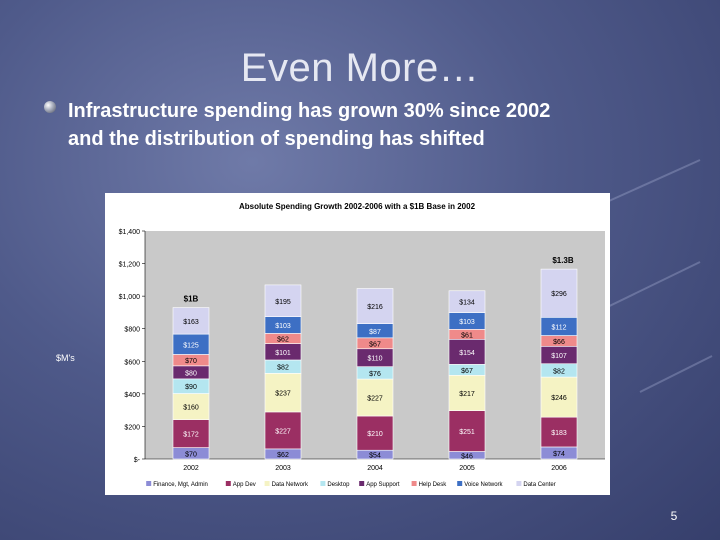 This screenshot has height=540, width=720. Describe the element at coordinates (191, 299) in the screenshot. I see `total-label: $1B` at that location.